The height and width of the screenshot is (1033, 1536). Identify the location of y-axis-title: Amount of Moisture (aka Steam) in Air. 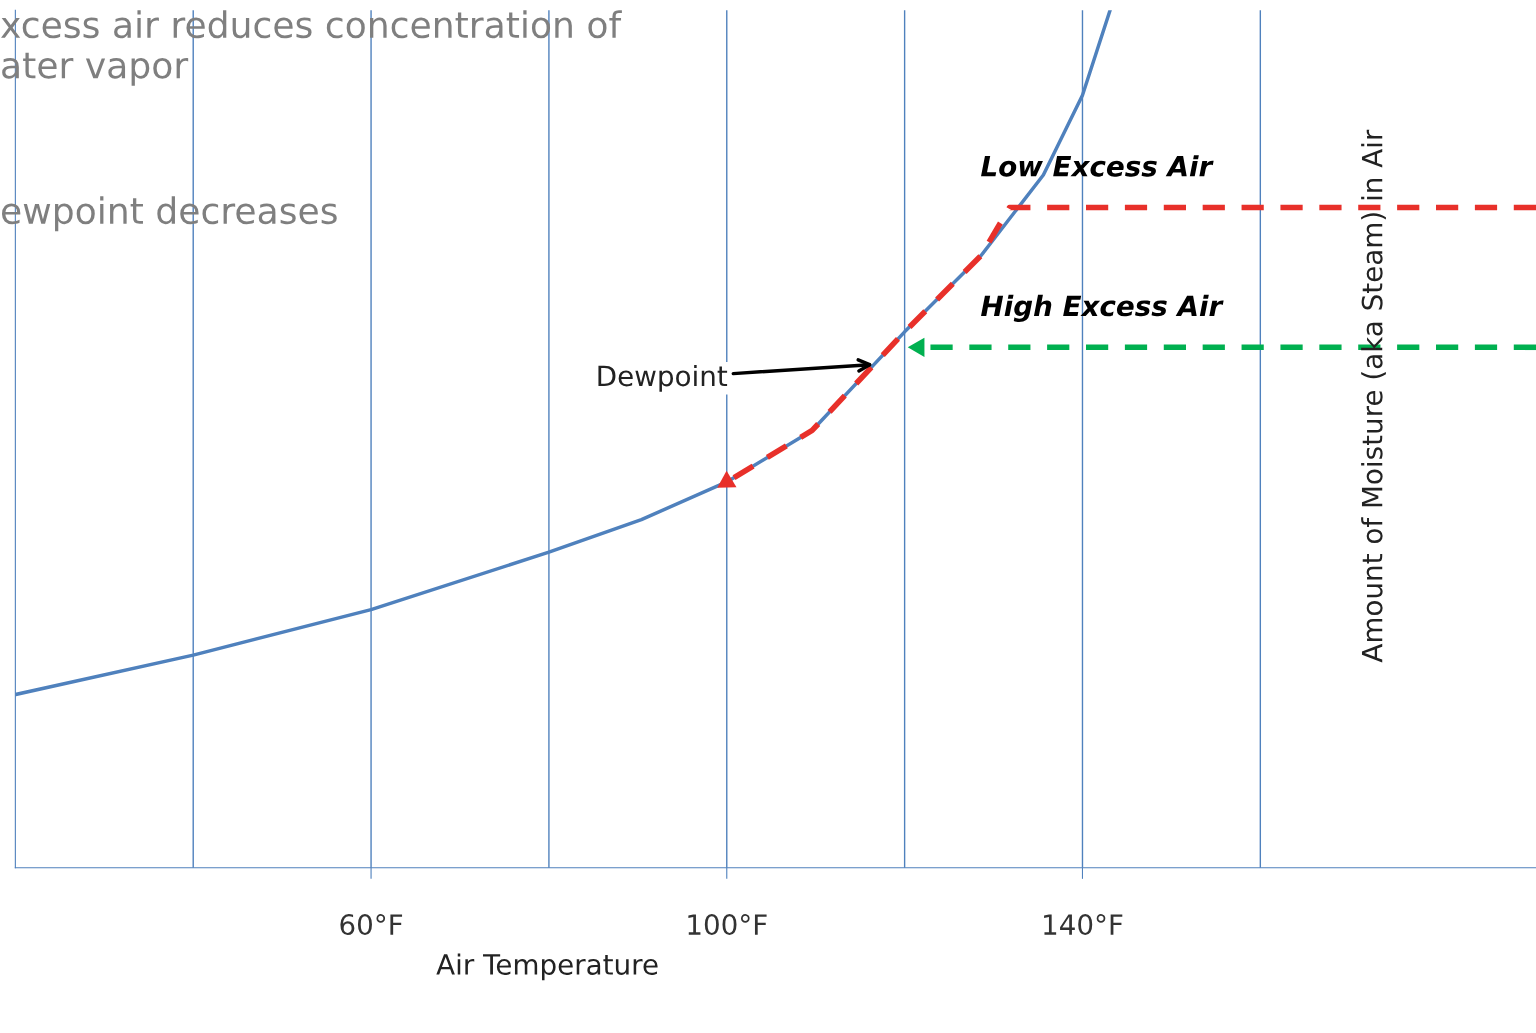
(1373, 396).